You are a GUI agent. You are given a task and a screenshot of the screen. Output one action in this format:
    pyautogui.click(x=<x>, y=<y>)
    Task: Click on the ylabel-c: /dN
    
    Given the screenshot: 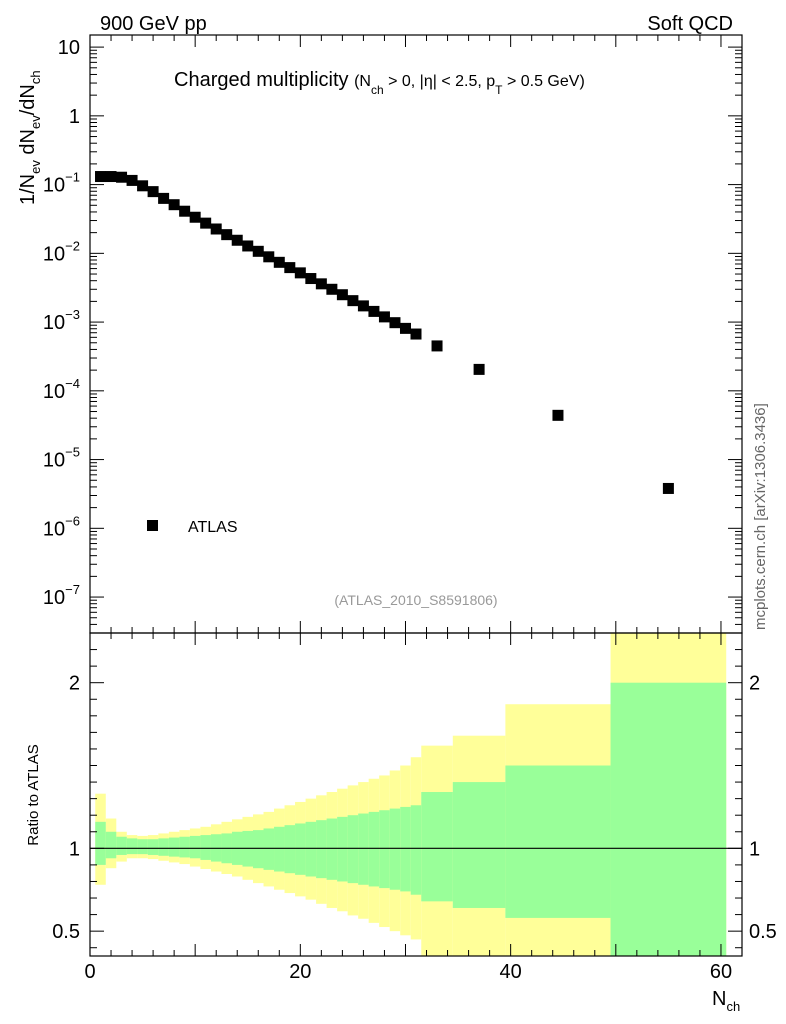 What is the action you would take?
    pyautogui.click(x=28, y=99)
    